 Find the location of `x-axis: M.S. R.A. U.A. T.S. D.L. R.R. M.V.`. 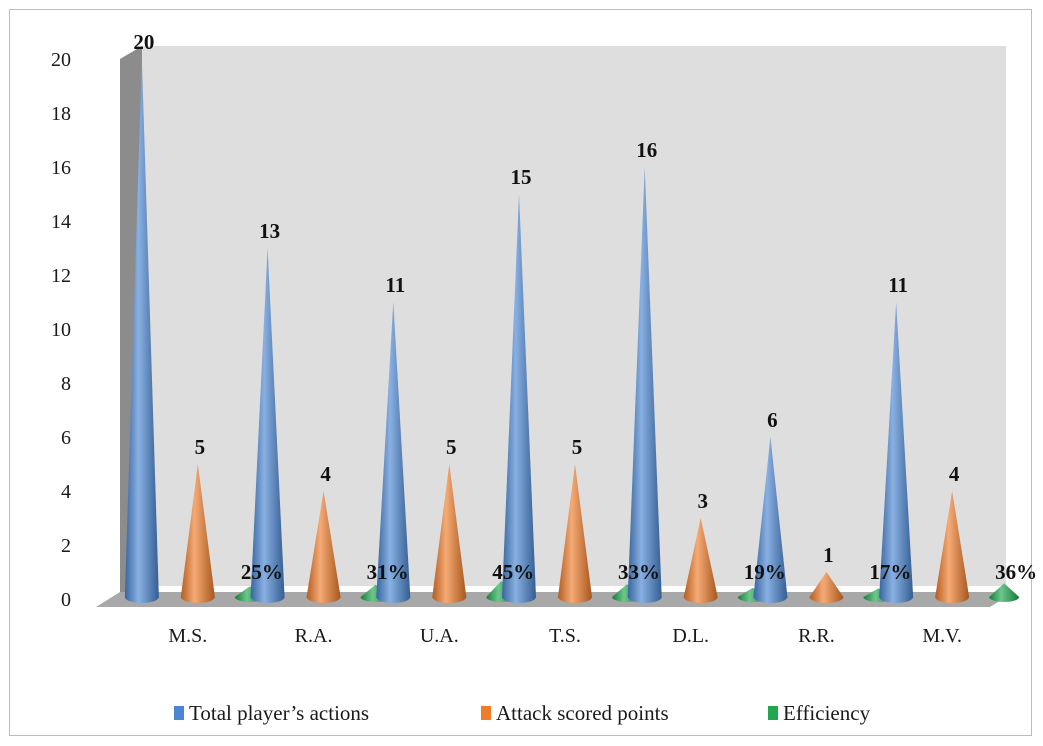

x-axis: M.S. R.A. U.A. T.S. D.L. R.R. M.V. is located at coordinates (565, 636).